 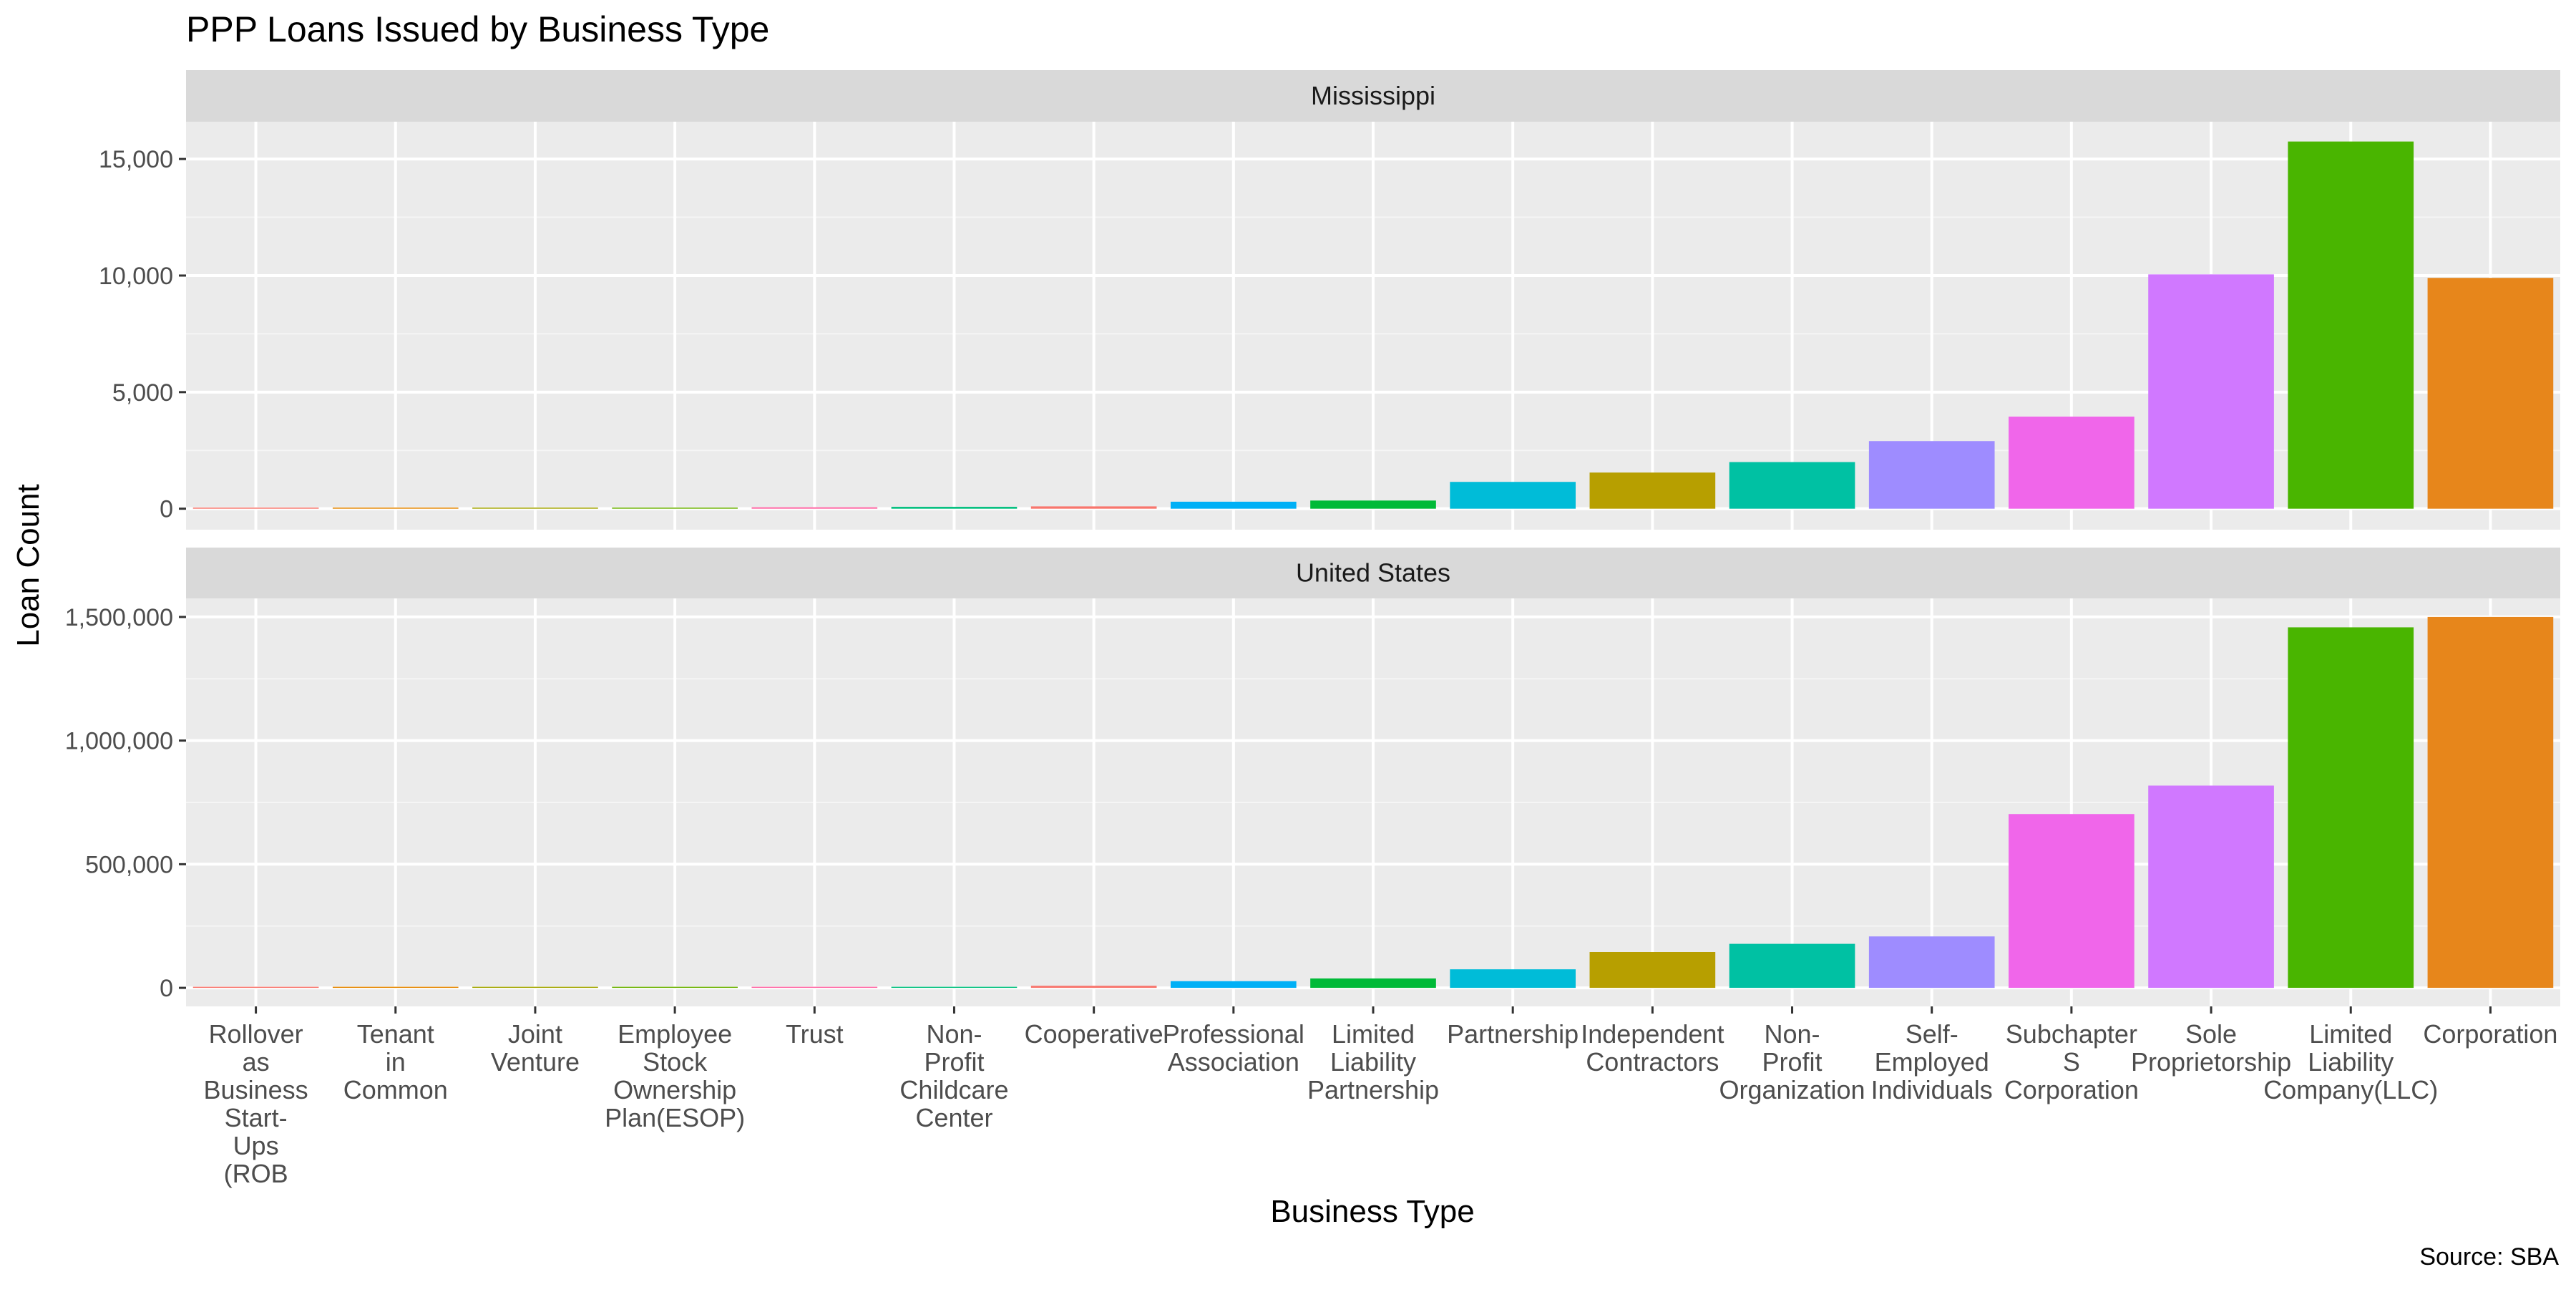 What do you see at coordinates (119, 741) in the screenshot?
I see `y-tick-label: 1,000,000` at bounding box center [119, 741].